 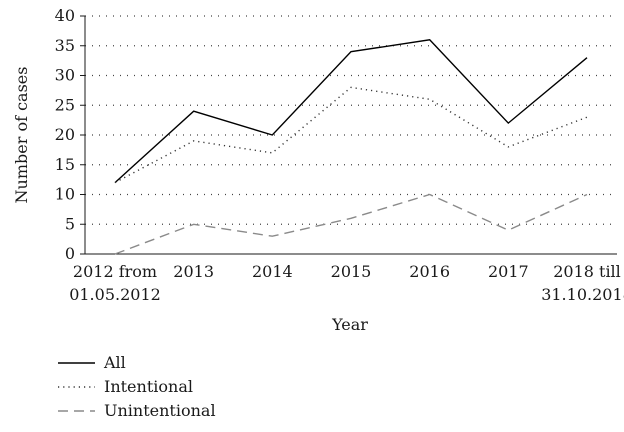 I want to click on series-line-unintentional, so click(x=351, y=224).